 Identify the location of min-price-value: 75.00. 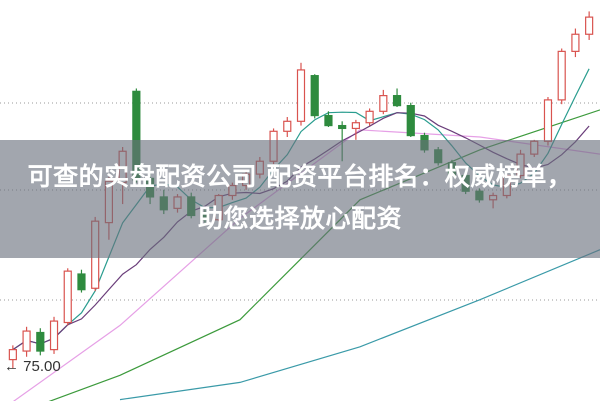
(42, 366).